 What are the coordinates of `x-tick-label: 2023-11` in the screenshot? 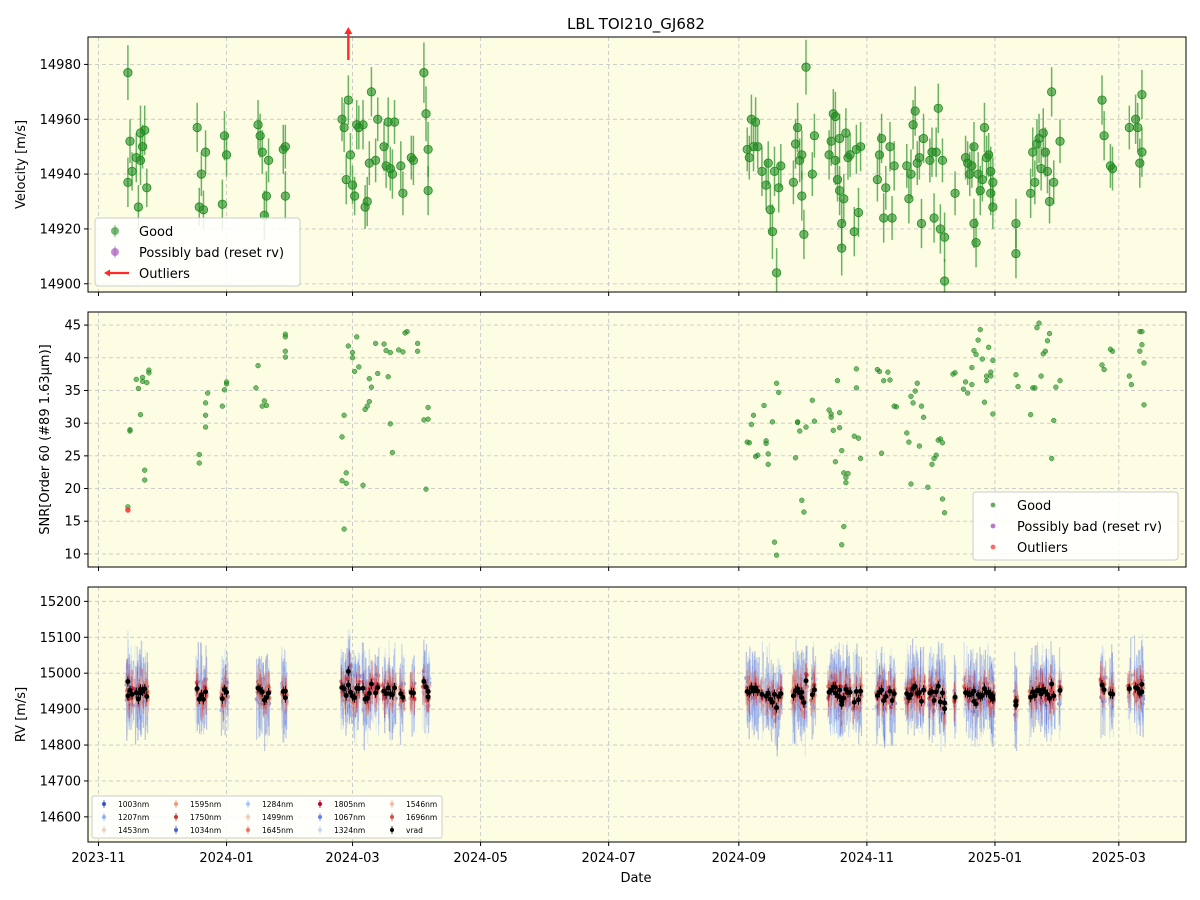 It's located at (98, 858).